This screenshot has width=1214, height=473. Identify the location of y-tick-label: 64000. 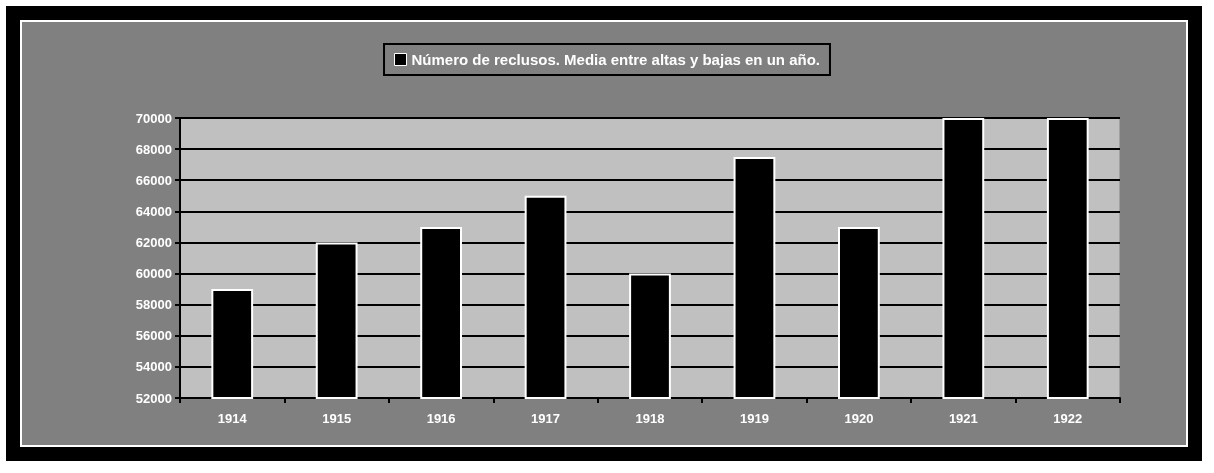
(153, 211).